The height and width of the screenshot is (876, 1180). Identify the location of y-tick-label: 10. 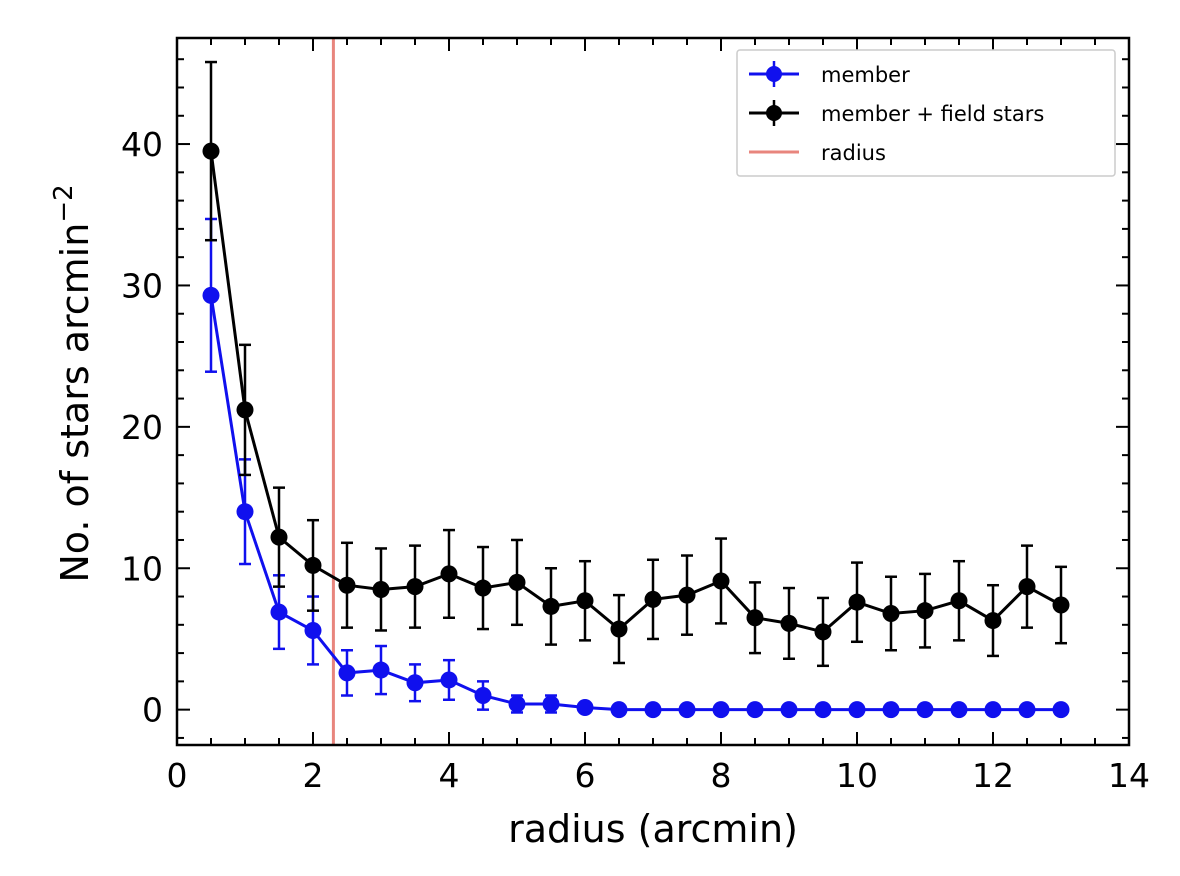
(142, 568).